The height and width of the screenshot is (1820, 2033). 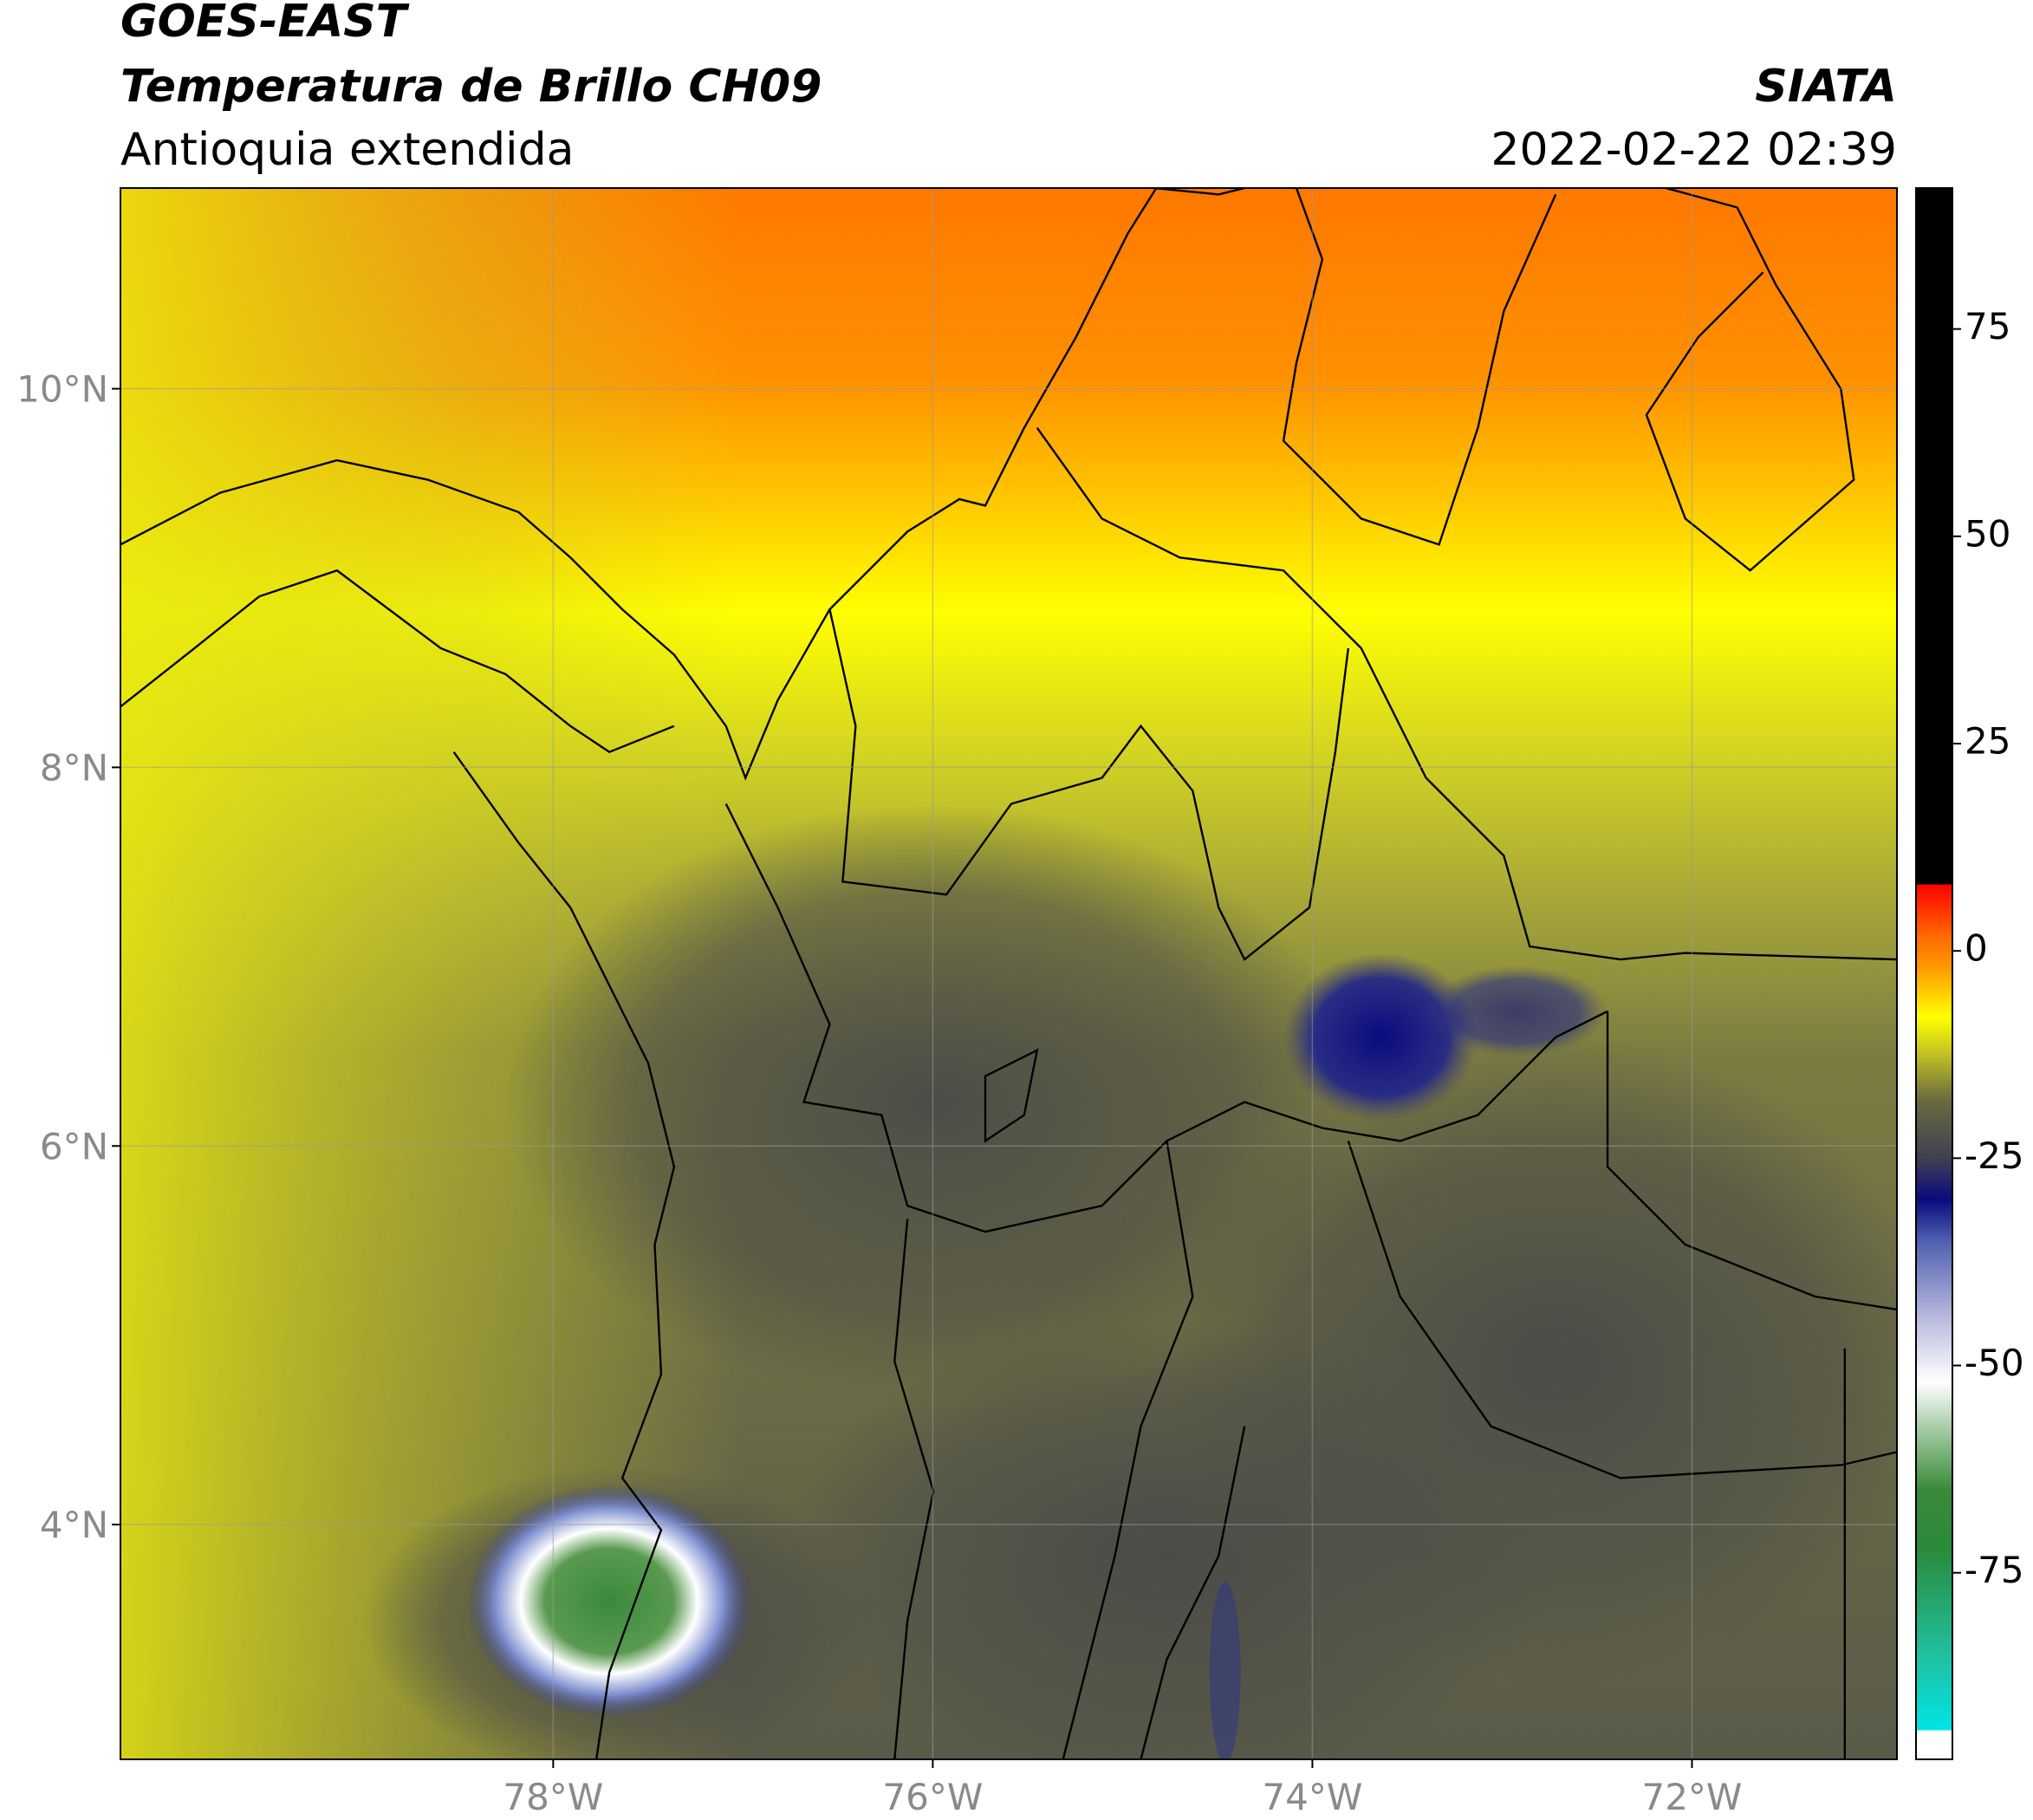 I want to click on y-tick-label: 4°N, so click(x=74, y=1525).